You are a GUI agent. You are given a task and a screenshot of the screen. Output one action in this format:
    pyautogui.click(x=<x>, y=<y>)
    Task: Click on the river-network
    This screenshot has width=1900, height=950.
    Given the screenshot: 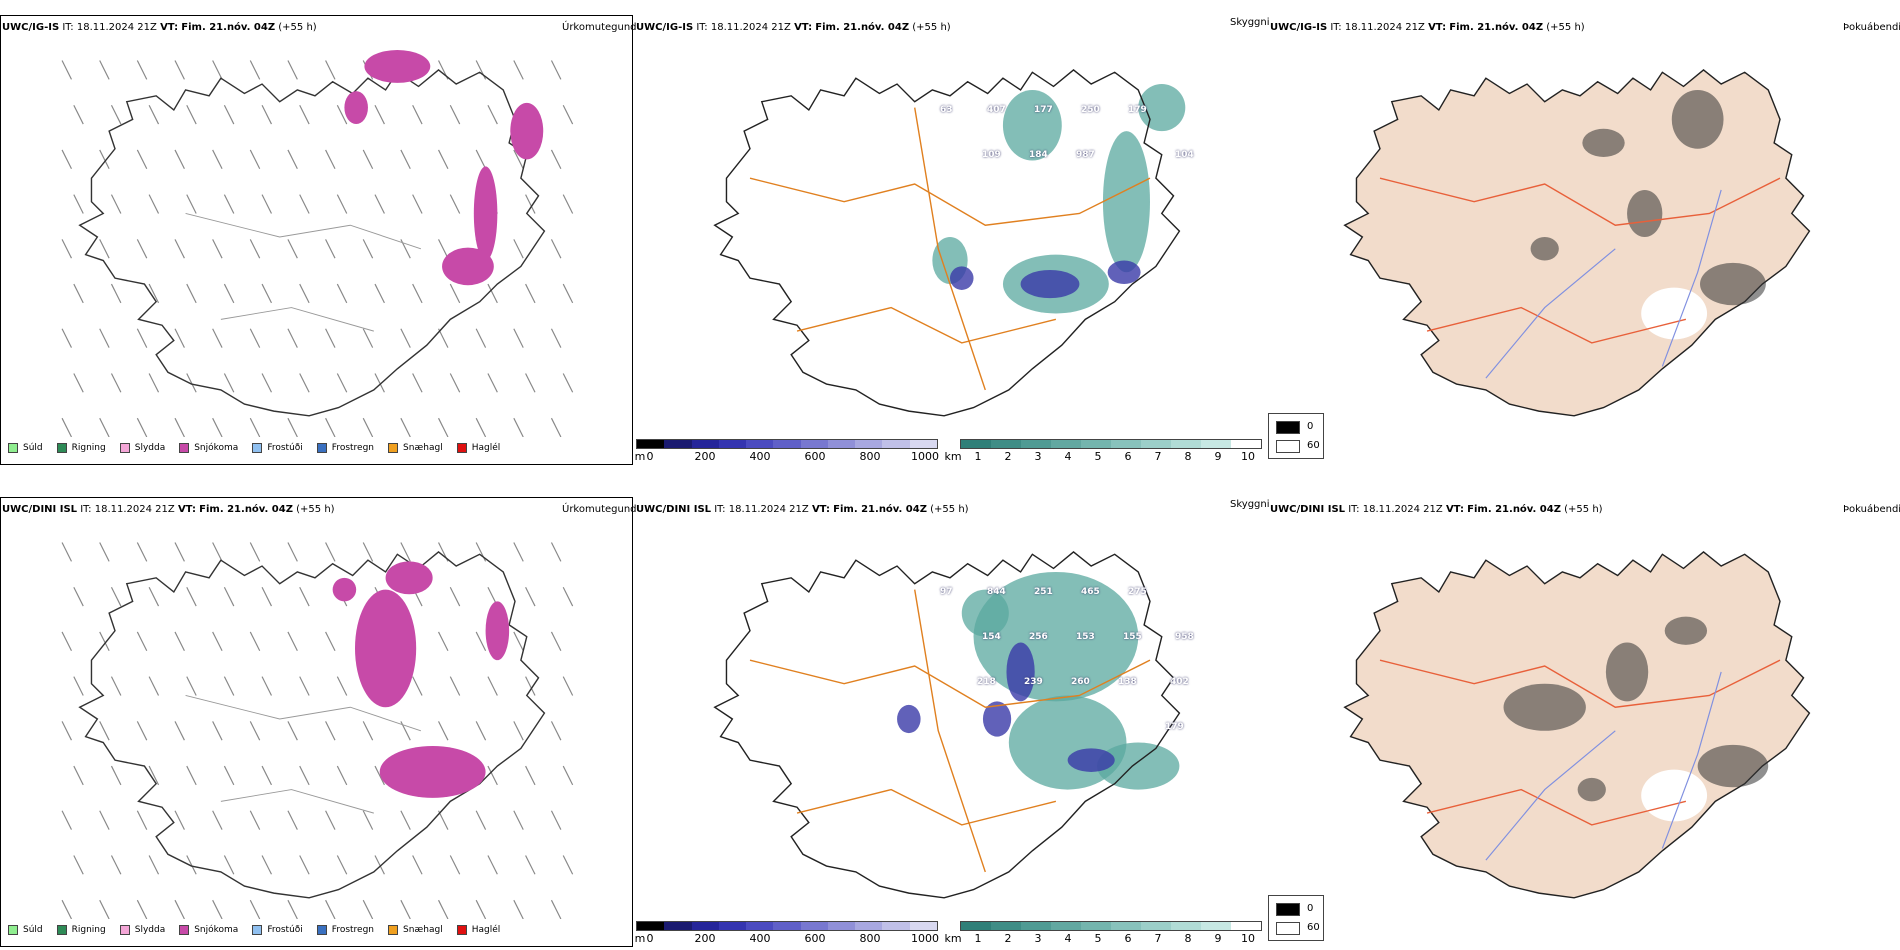 What is the action you would take?
    pyautogui.click(x=1603, y=284)
    